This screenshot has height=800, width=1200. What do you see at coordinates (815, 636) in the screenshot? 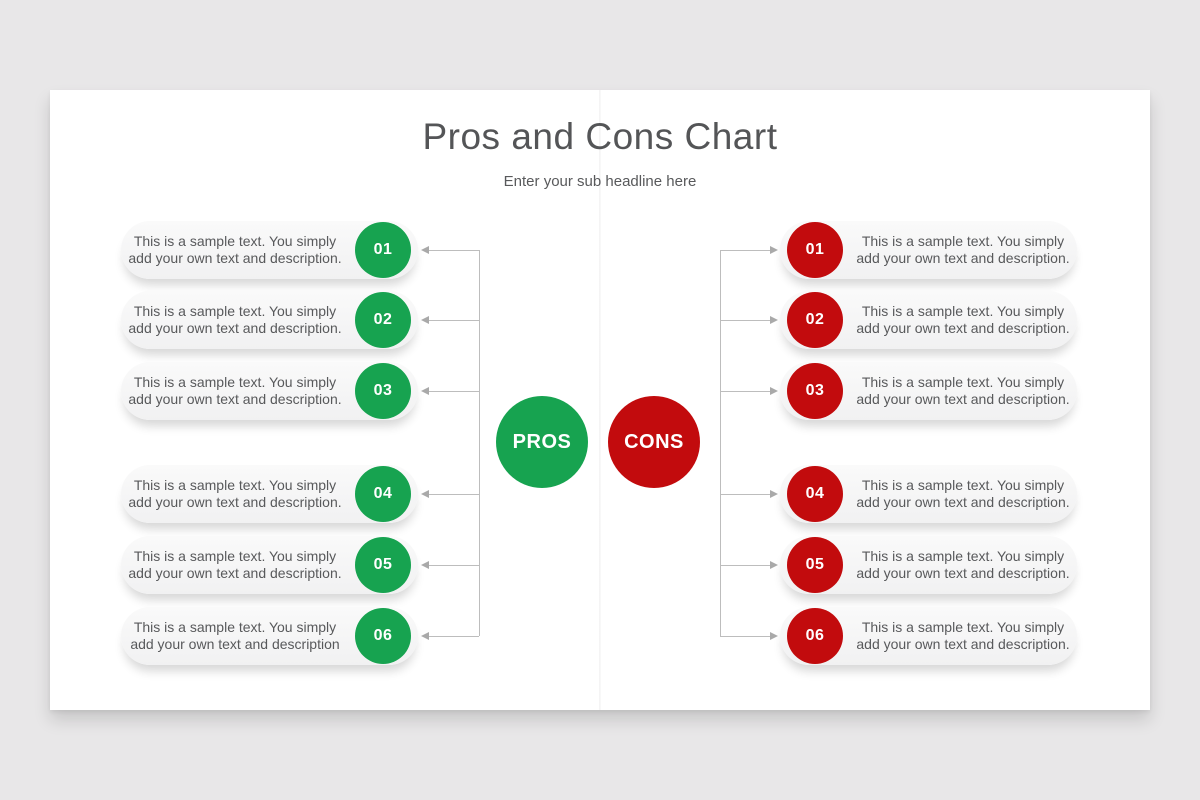
I see `cons-item-6-number-badge: 06` at bounding box center [815, 636].